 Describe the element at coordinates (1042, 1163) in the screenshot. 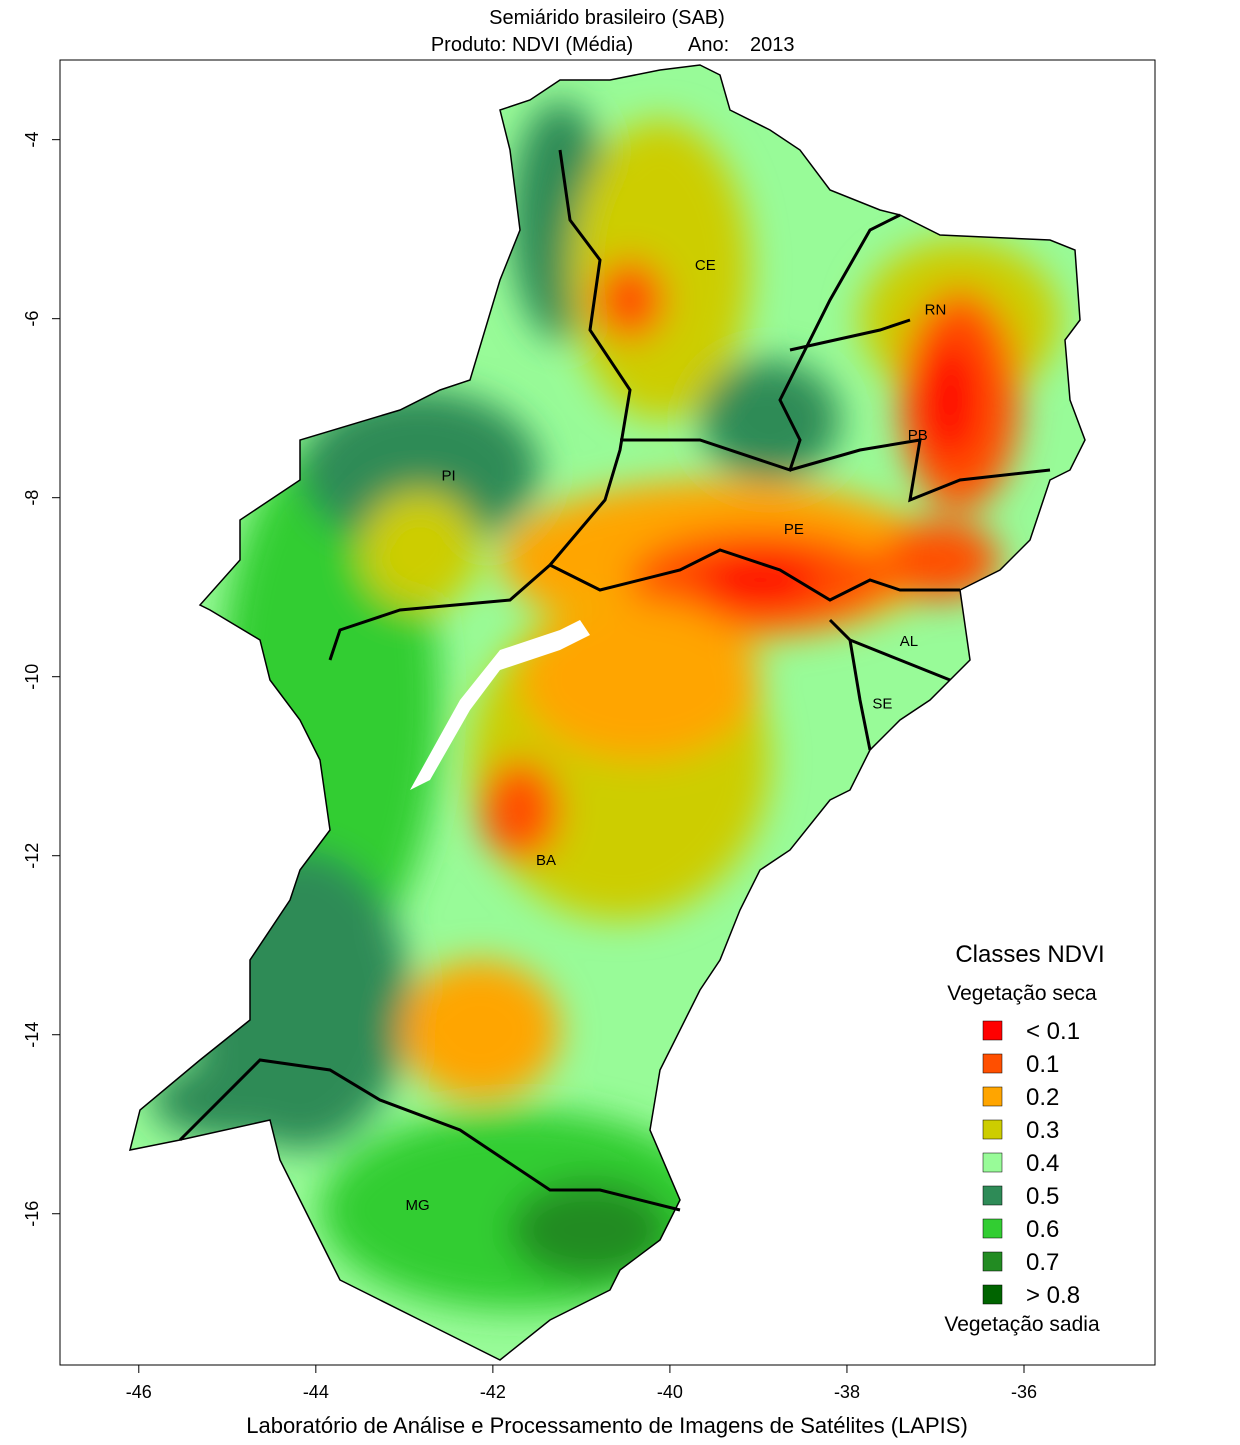

I see `legend-label: 0.4` at that location.